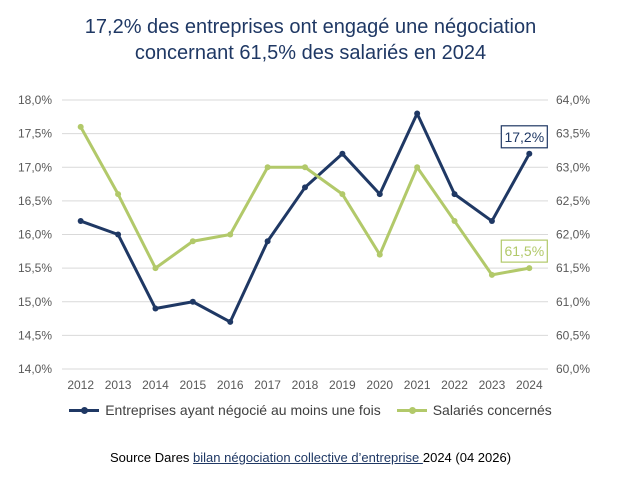 The image size is (621, 480). What do you see at coordinates (230, 385) in the screenshot?
I see `x-tick-label: 2016` at bounding box center [230, 385].